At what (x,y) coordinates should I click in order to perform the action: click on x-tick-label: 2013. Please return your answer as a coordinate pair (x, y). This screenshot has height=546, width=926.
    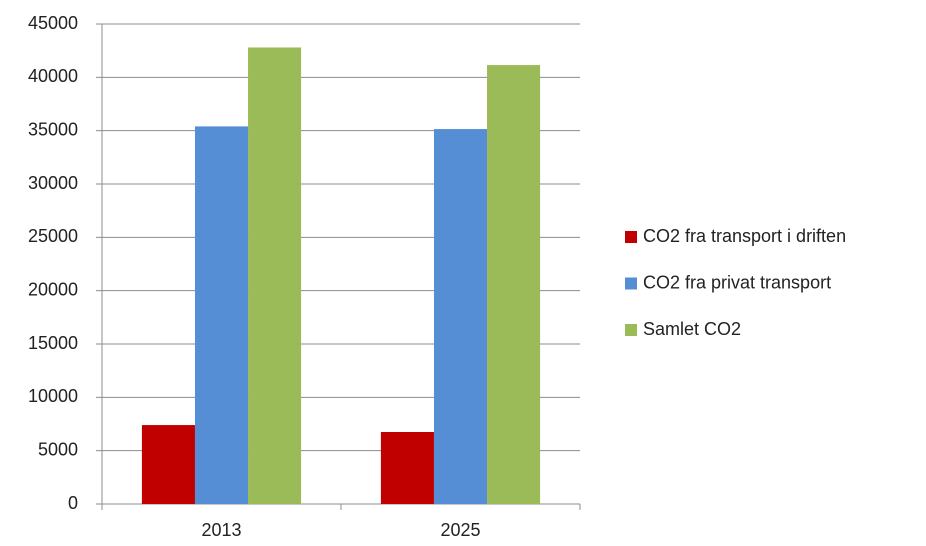
    Looking at the image, I should click on (221, 530).